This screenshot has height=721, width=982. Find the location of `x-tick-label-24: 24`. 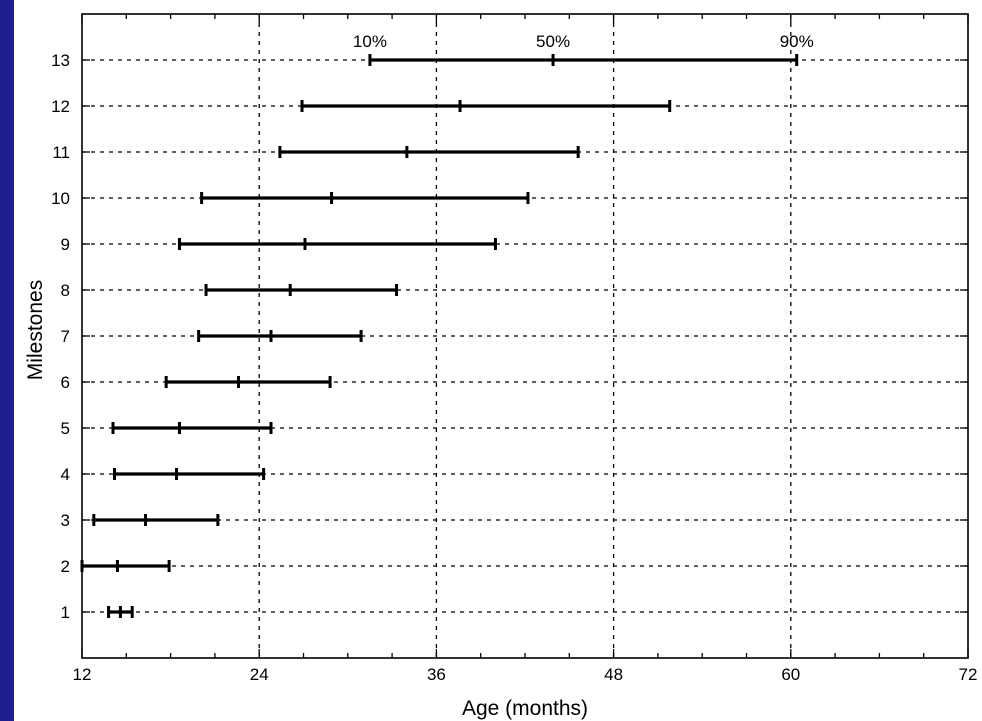

x-tick-label-24: 24 is located at coordinates (259, 674).